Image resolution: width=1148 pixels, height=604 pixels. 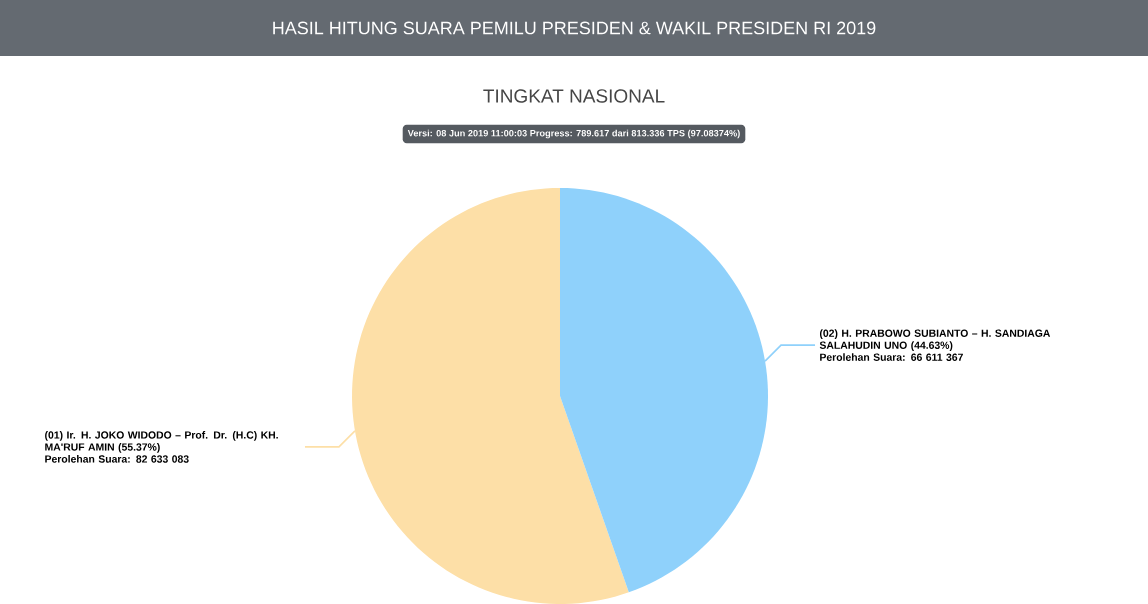 I want to click on chart-title: HASIL HITUNG SUARA PEMILU PRESIDEN & WAKIL PRESIDEN RI 2019, so click(x=574, y=28).